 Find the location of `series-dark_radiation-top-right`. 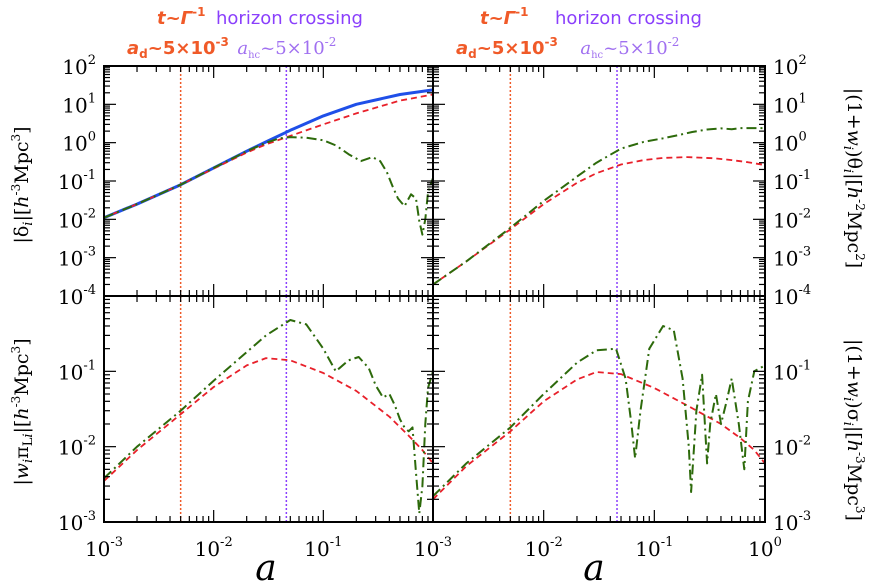

series-dark_radiation-top-right is located at coordinates (599, 206).